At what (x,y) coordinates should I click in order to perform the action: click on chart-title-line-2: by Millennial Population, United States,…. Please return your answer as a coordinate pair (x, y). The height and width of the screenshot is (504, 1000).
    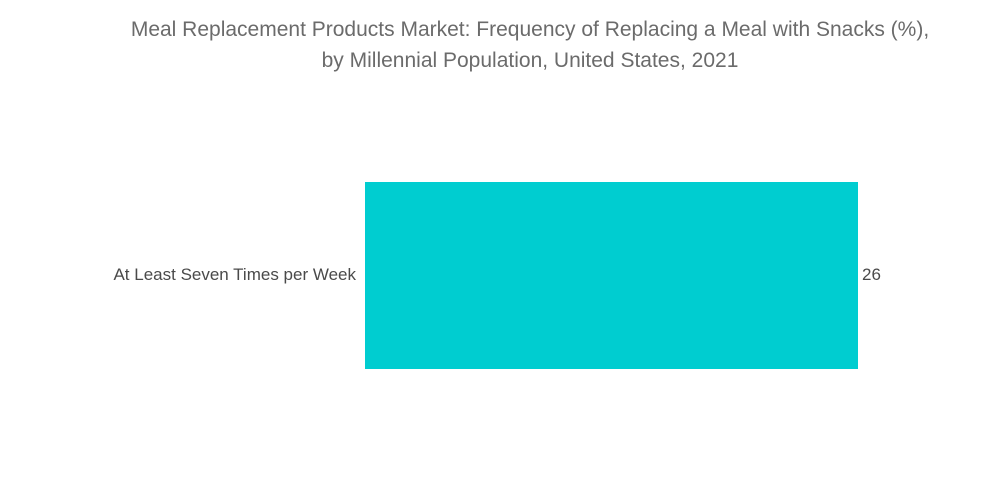
    Looking at the image, I should click on (530, 60).